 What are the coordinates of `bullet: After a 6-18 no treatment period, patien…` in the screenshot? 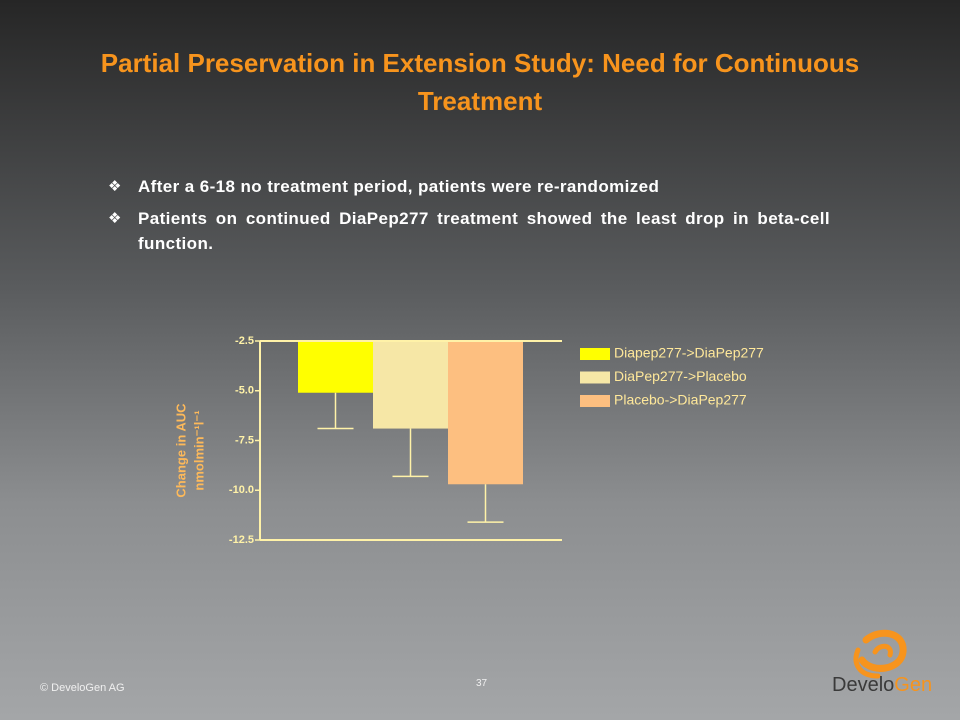 It's located at (469, 186).